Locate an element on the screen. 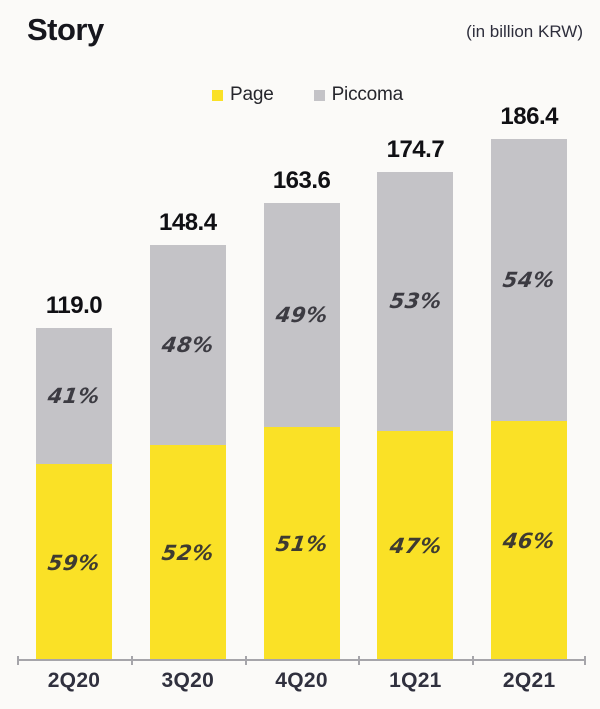 The width and height of the screenshot is (600, 709). bar-group-1Q21: 53% 47% is located at coordinates (415, 416).